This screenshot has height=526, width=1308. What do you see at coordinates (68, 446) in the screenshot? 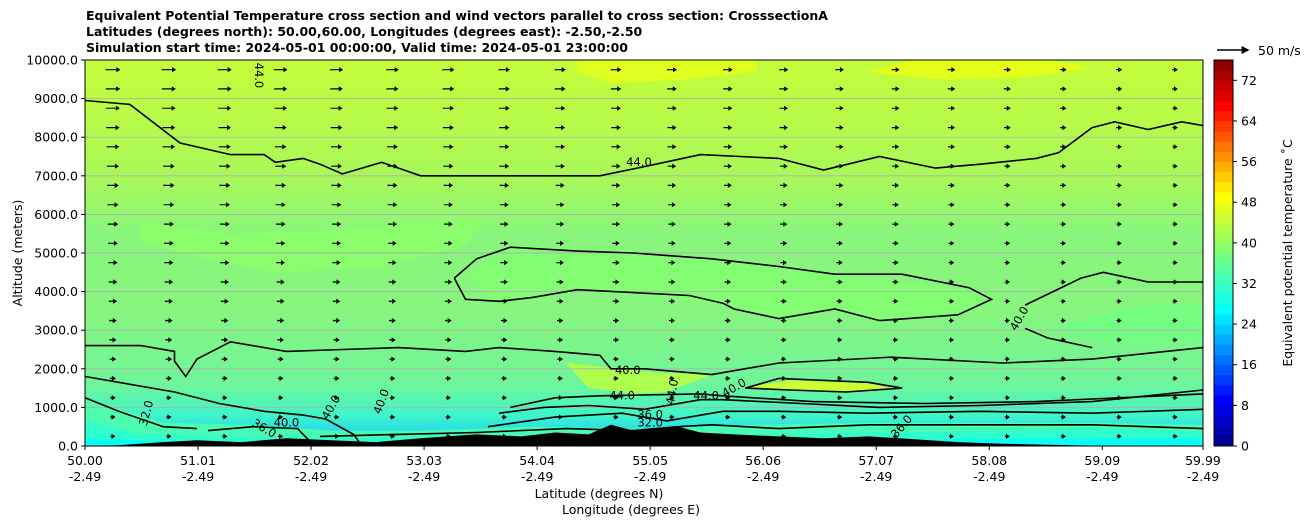
I see `y-tick-label: 0.0` at bounding box center [68, 446].